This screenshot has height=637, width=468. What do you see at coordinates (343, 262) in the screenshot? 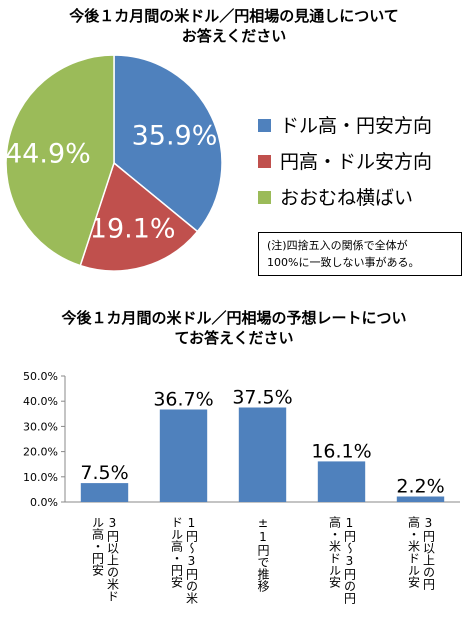
I see `note-line-2: 100%に一致しない事がある。` at bounding box center [343, 262].